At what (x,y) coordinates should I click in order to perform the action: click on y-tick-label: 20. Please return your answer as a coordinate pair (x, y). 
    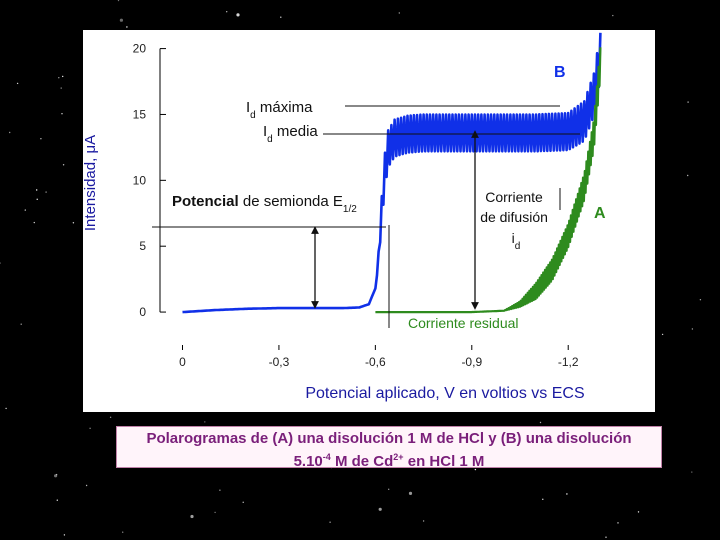
    Looking at the image, I should click on (140, 49).